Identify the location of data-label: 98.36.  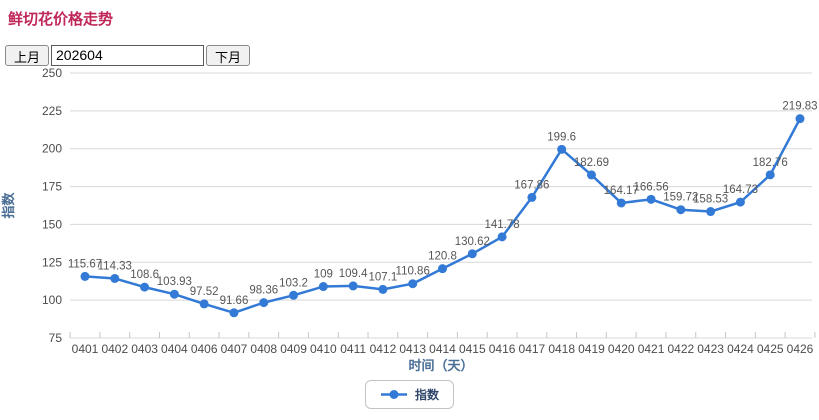
(263, 291).